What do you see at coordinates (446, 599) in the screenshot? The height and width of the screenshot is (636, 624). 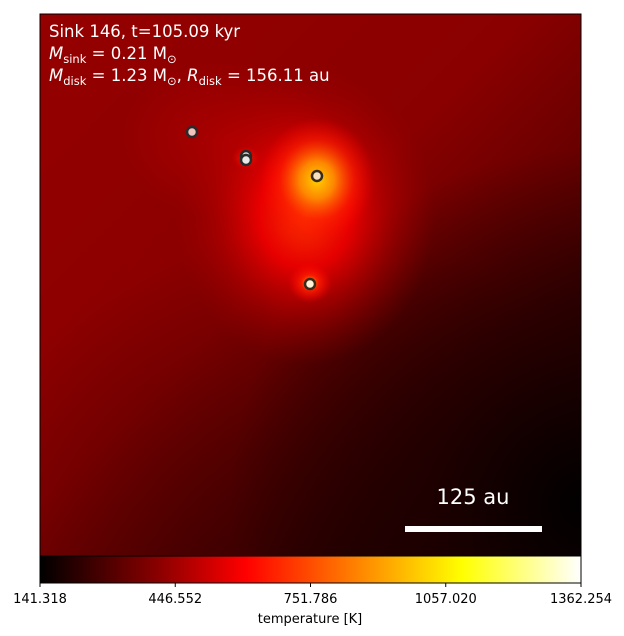 I see `colorbar-tick-label: 1057.020` at bounding box center [446, 599].